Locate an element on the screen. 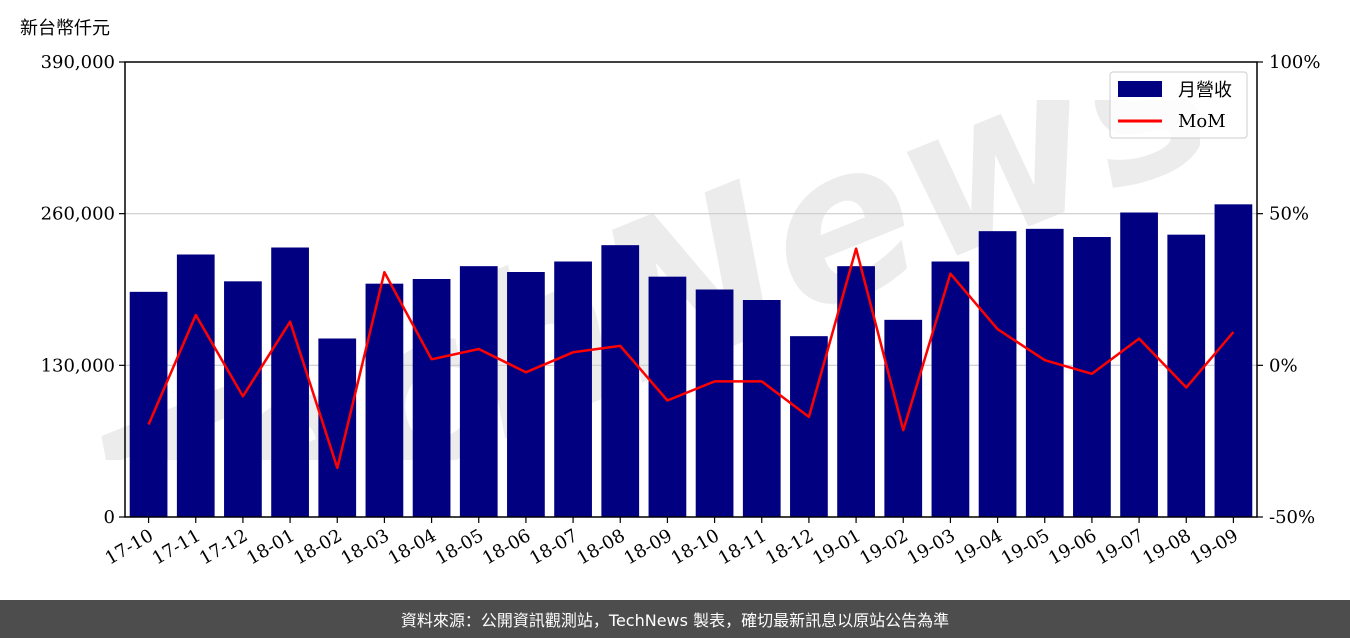 This screenshot has width=1350, height=638. x-tick-label: 18-03 is located at coordinates (364, 547).